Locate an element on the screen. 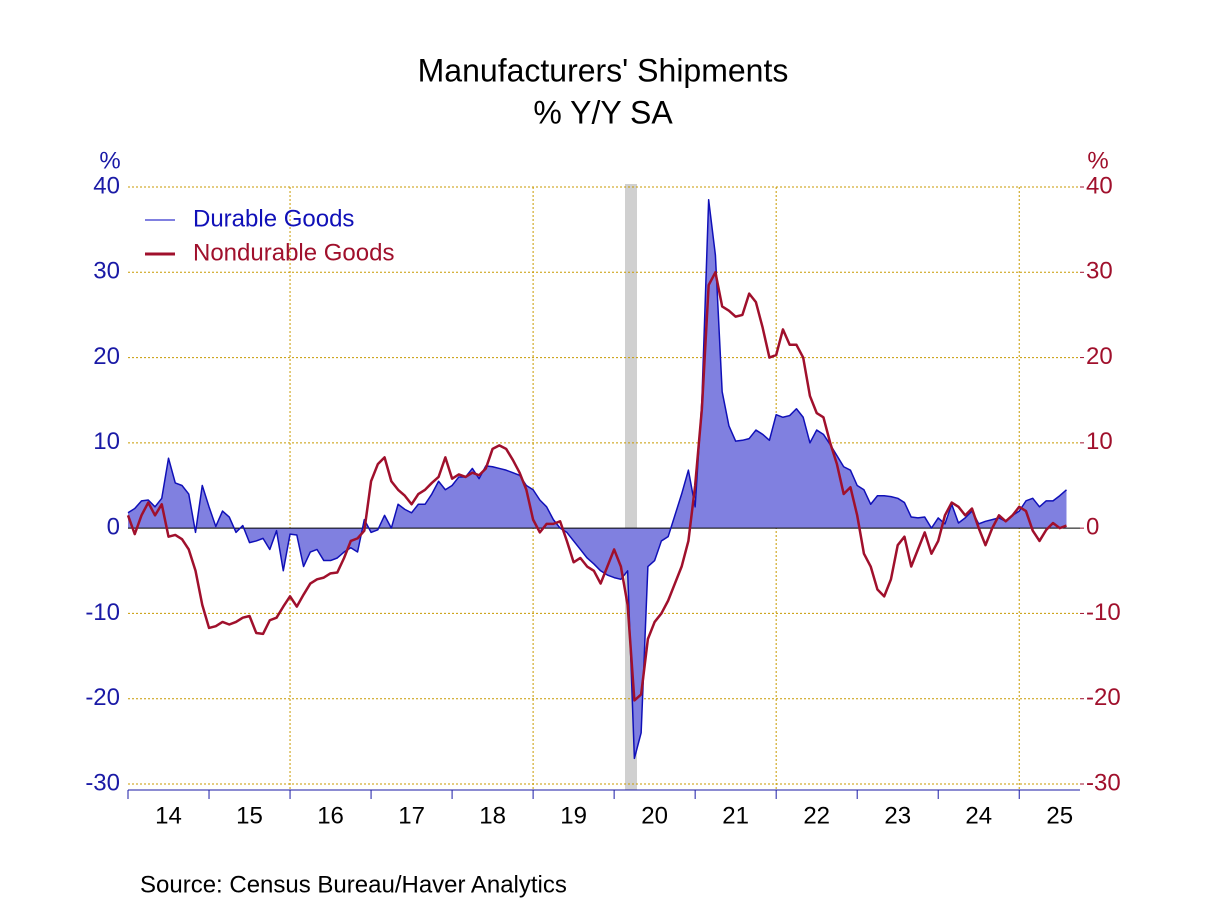 Image resolution: width=1208 pixels, height=911 pixels. x-tick-label: 22 is located at coordinates (816, 815).